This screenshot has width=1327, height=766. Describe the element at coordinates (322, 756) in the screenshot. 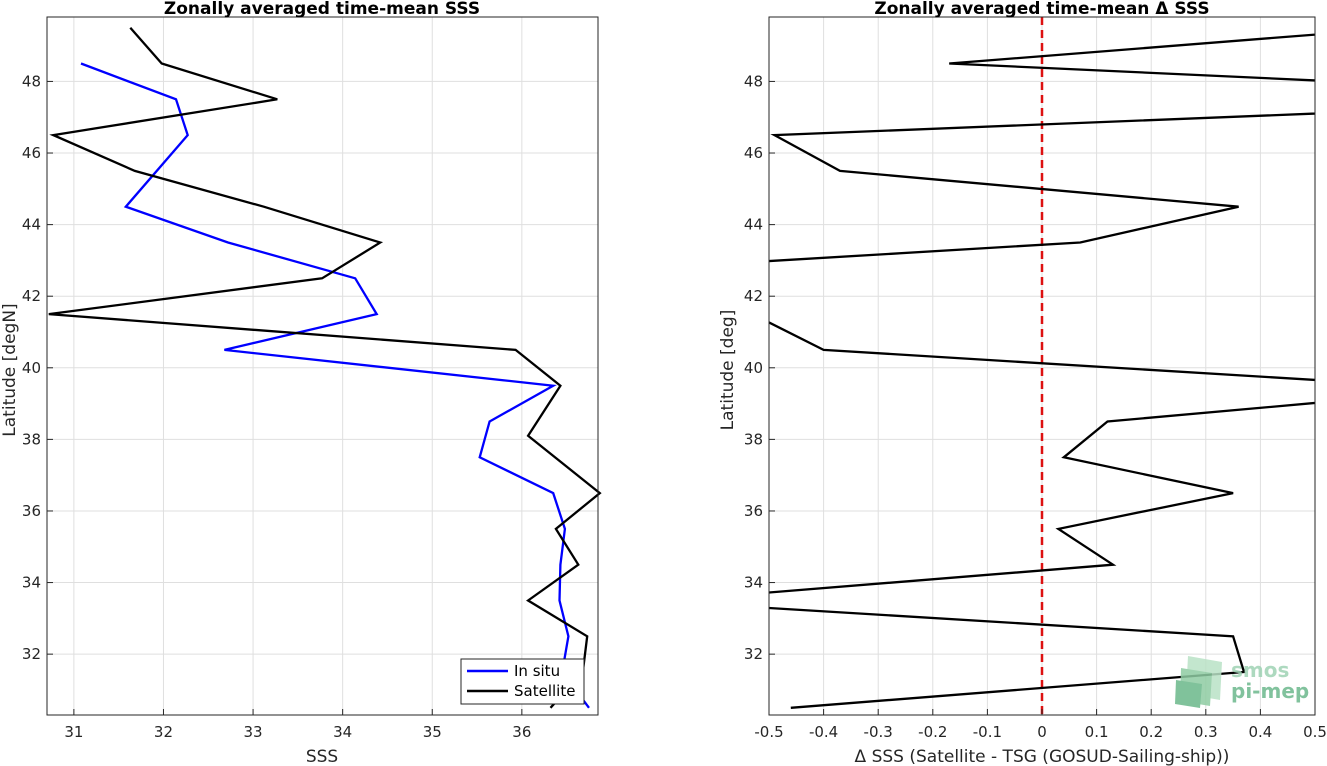

I see `left-x-axis-label: SSS` at that location.